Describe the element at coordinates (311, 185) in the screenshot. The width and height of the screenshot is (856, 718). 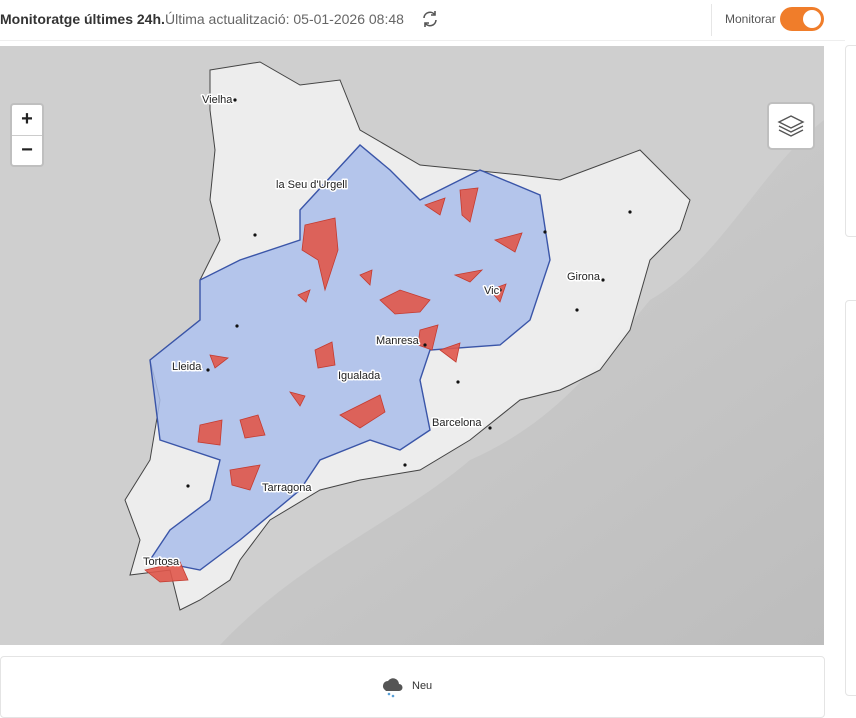
I see `city-label: la Seu d'Urgell` at that location.